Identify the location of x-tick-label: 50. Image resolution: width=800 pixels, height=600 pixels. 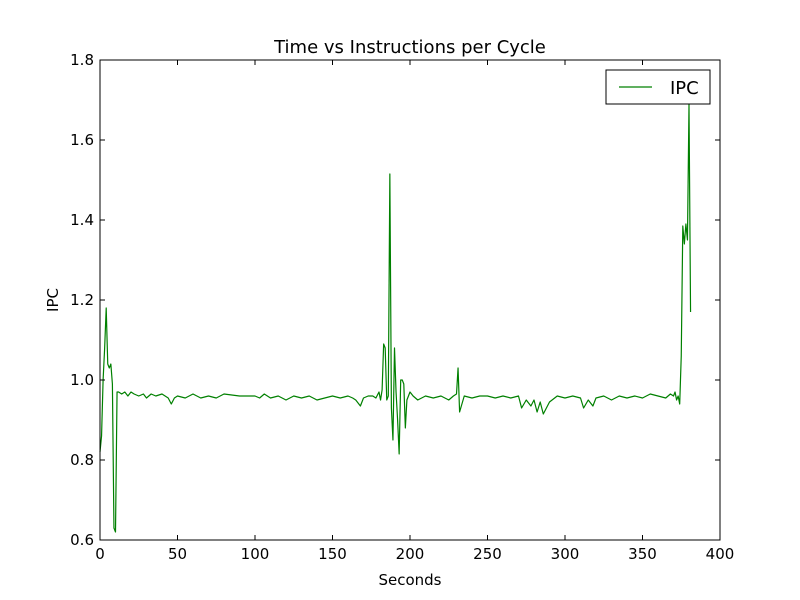
(177, 554).